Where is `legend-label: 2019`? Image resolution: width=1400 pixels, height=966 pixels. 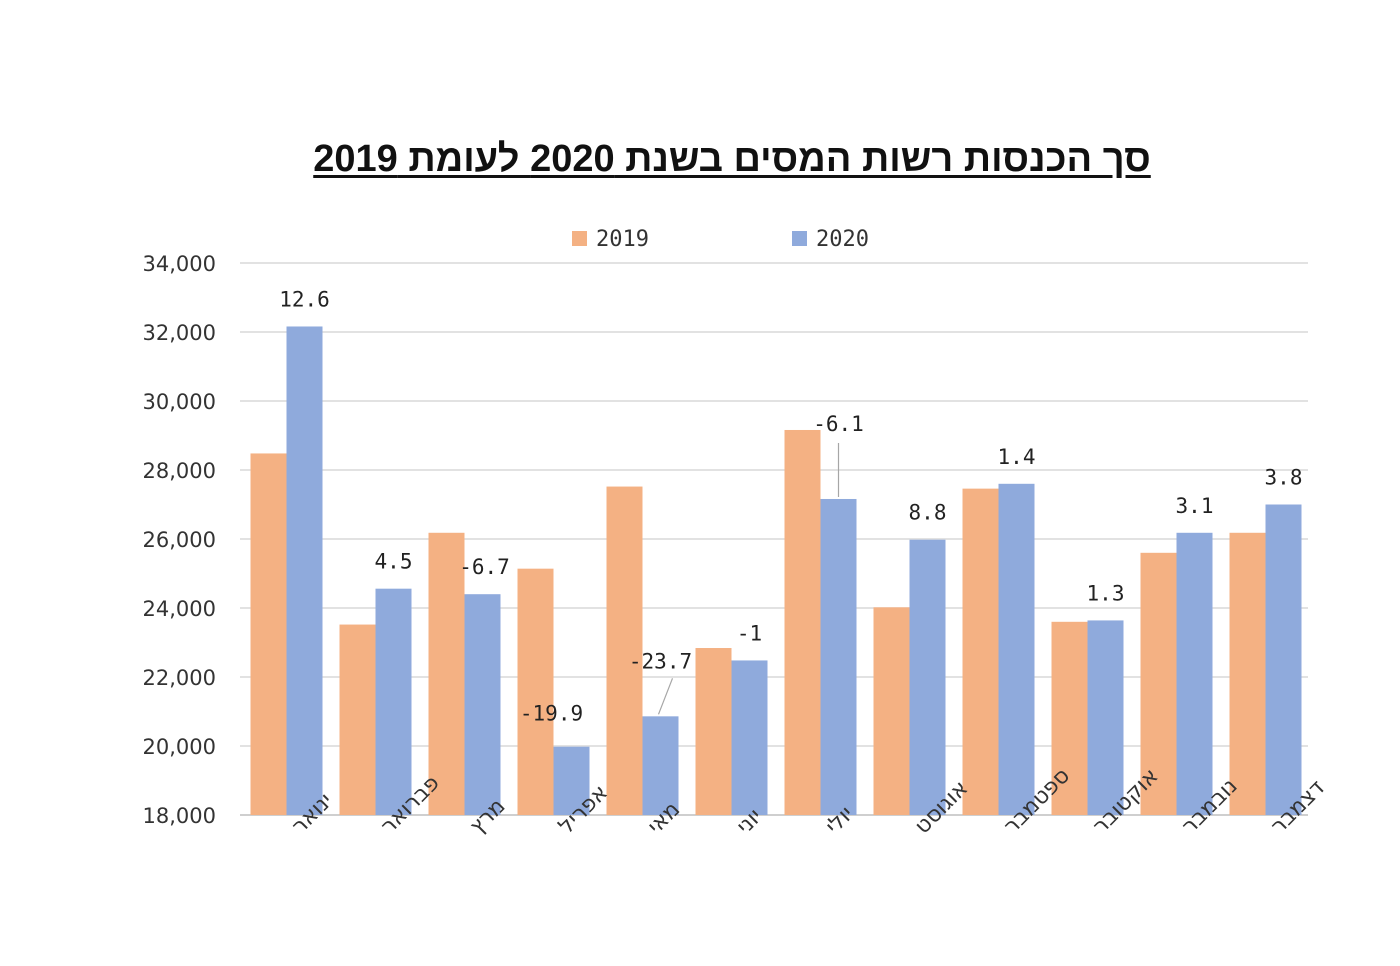
legend-label: 2019 is located at coordinates (622, 239).